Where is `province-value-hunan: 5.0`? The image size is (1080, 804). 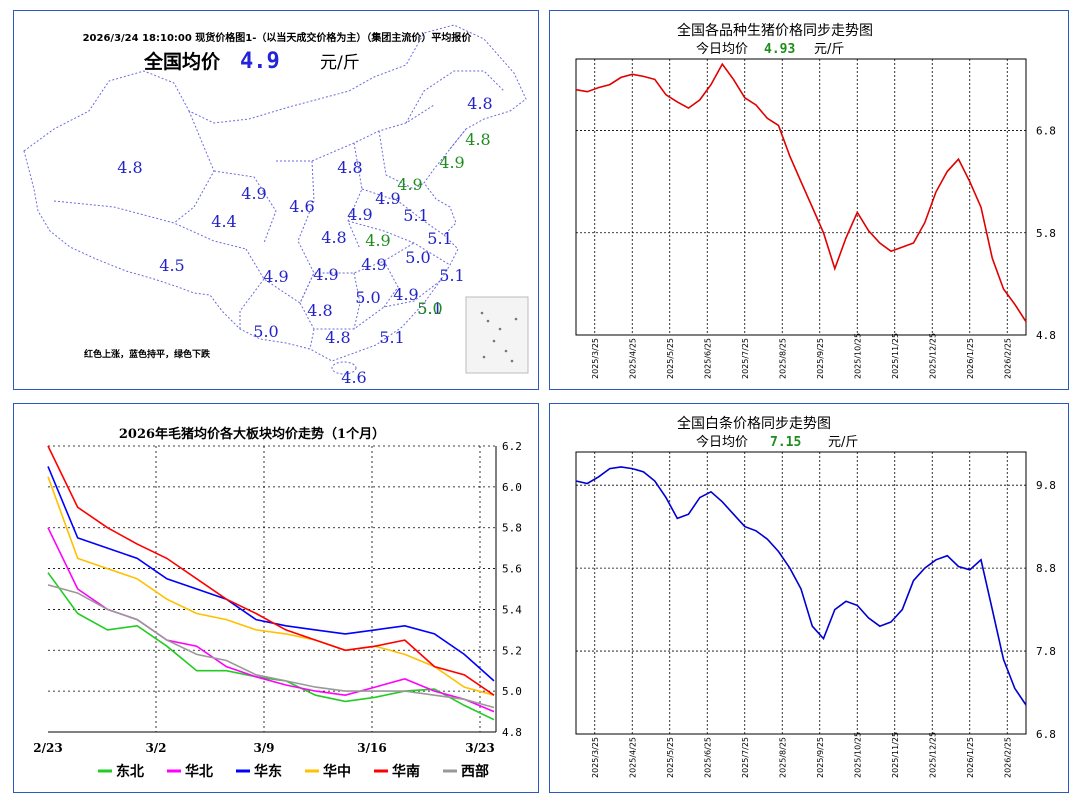 province-value-hunan: 5.0 is located at coordinates (367, 297).